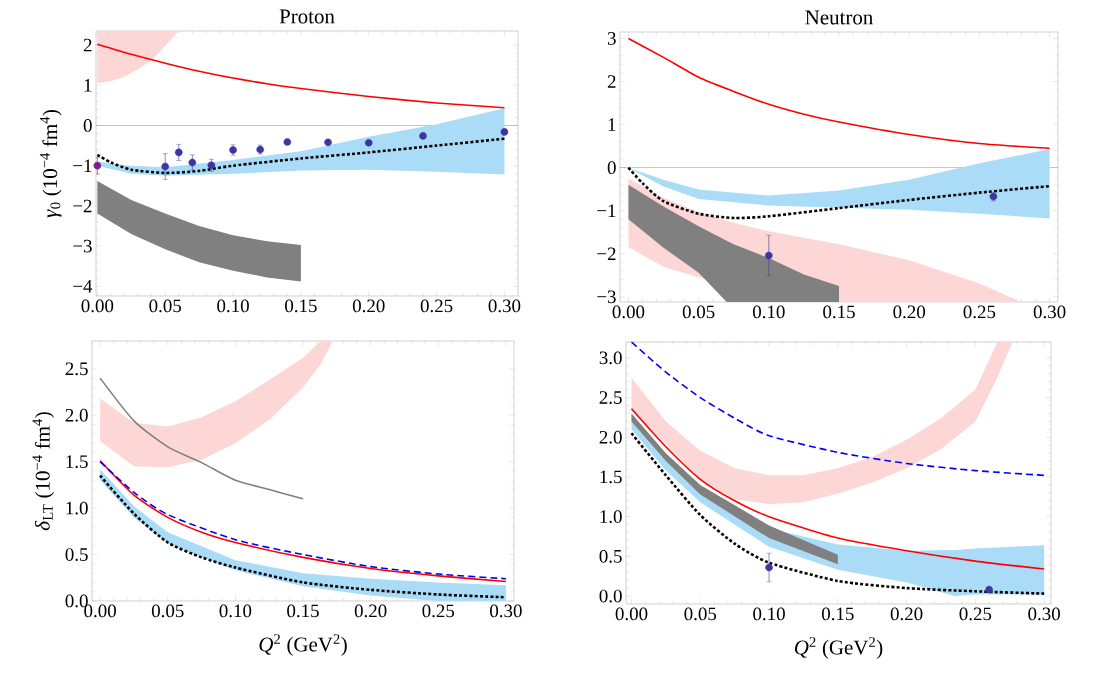 The width and height of the screenshot is (1095, 678). I want to click on y-axis-title: γ$_{0}$ (10$^{−4}$ fm$^{4}$), so click(50, 163).